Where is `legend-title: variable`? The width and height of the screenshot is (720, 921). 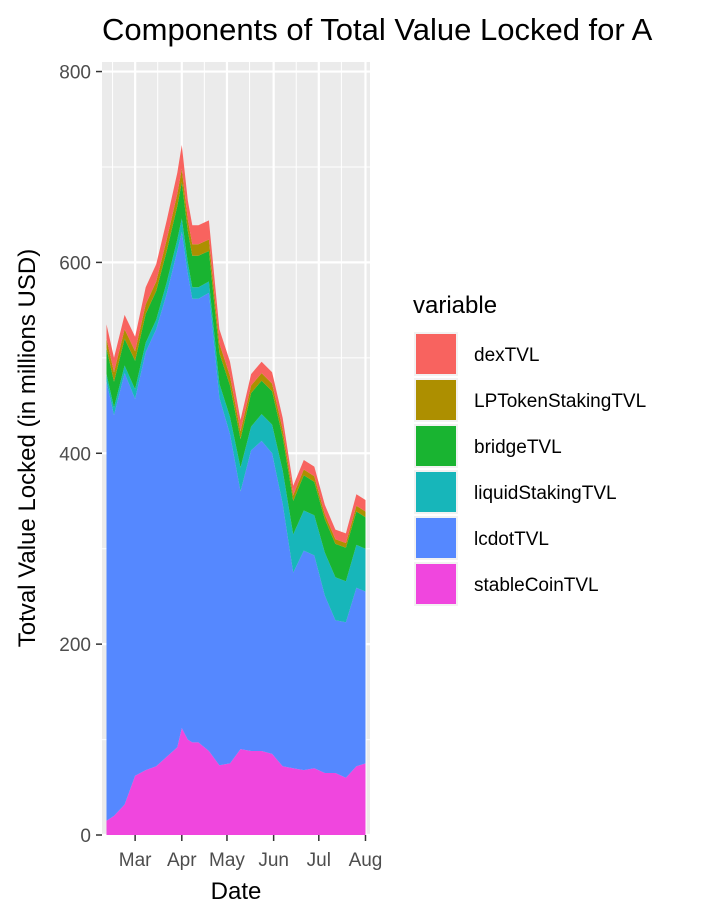 legend-title: variable is located at coordinates (455, 305).